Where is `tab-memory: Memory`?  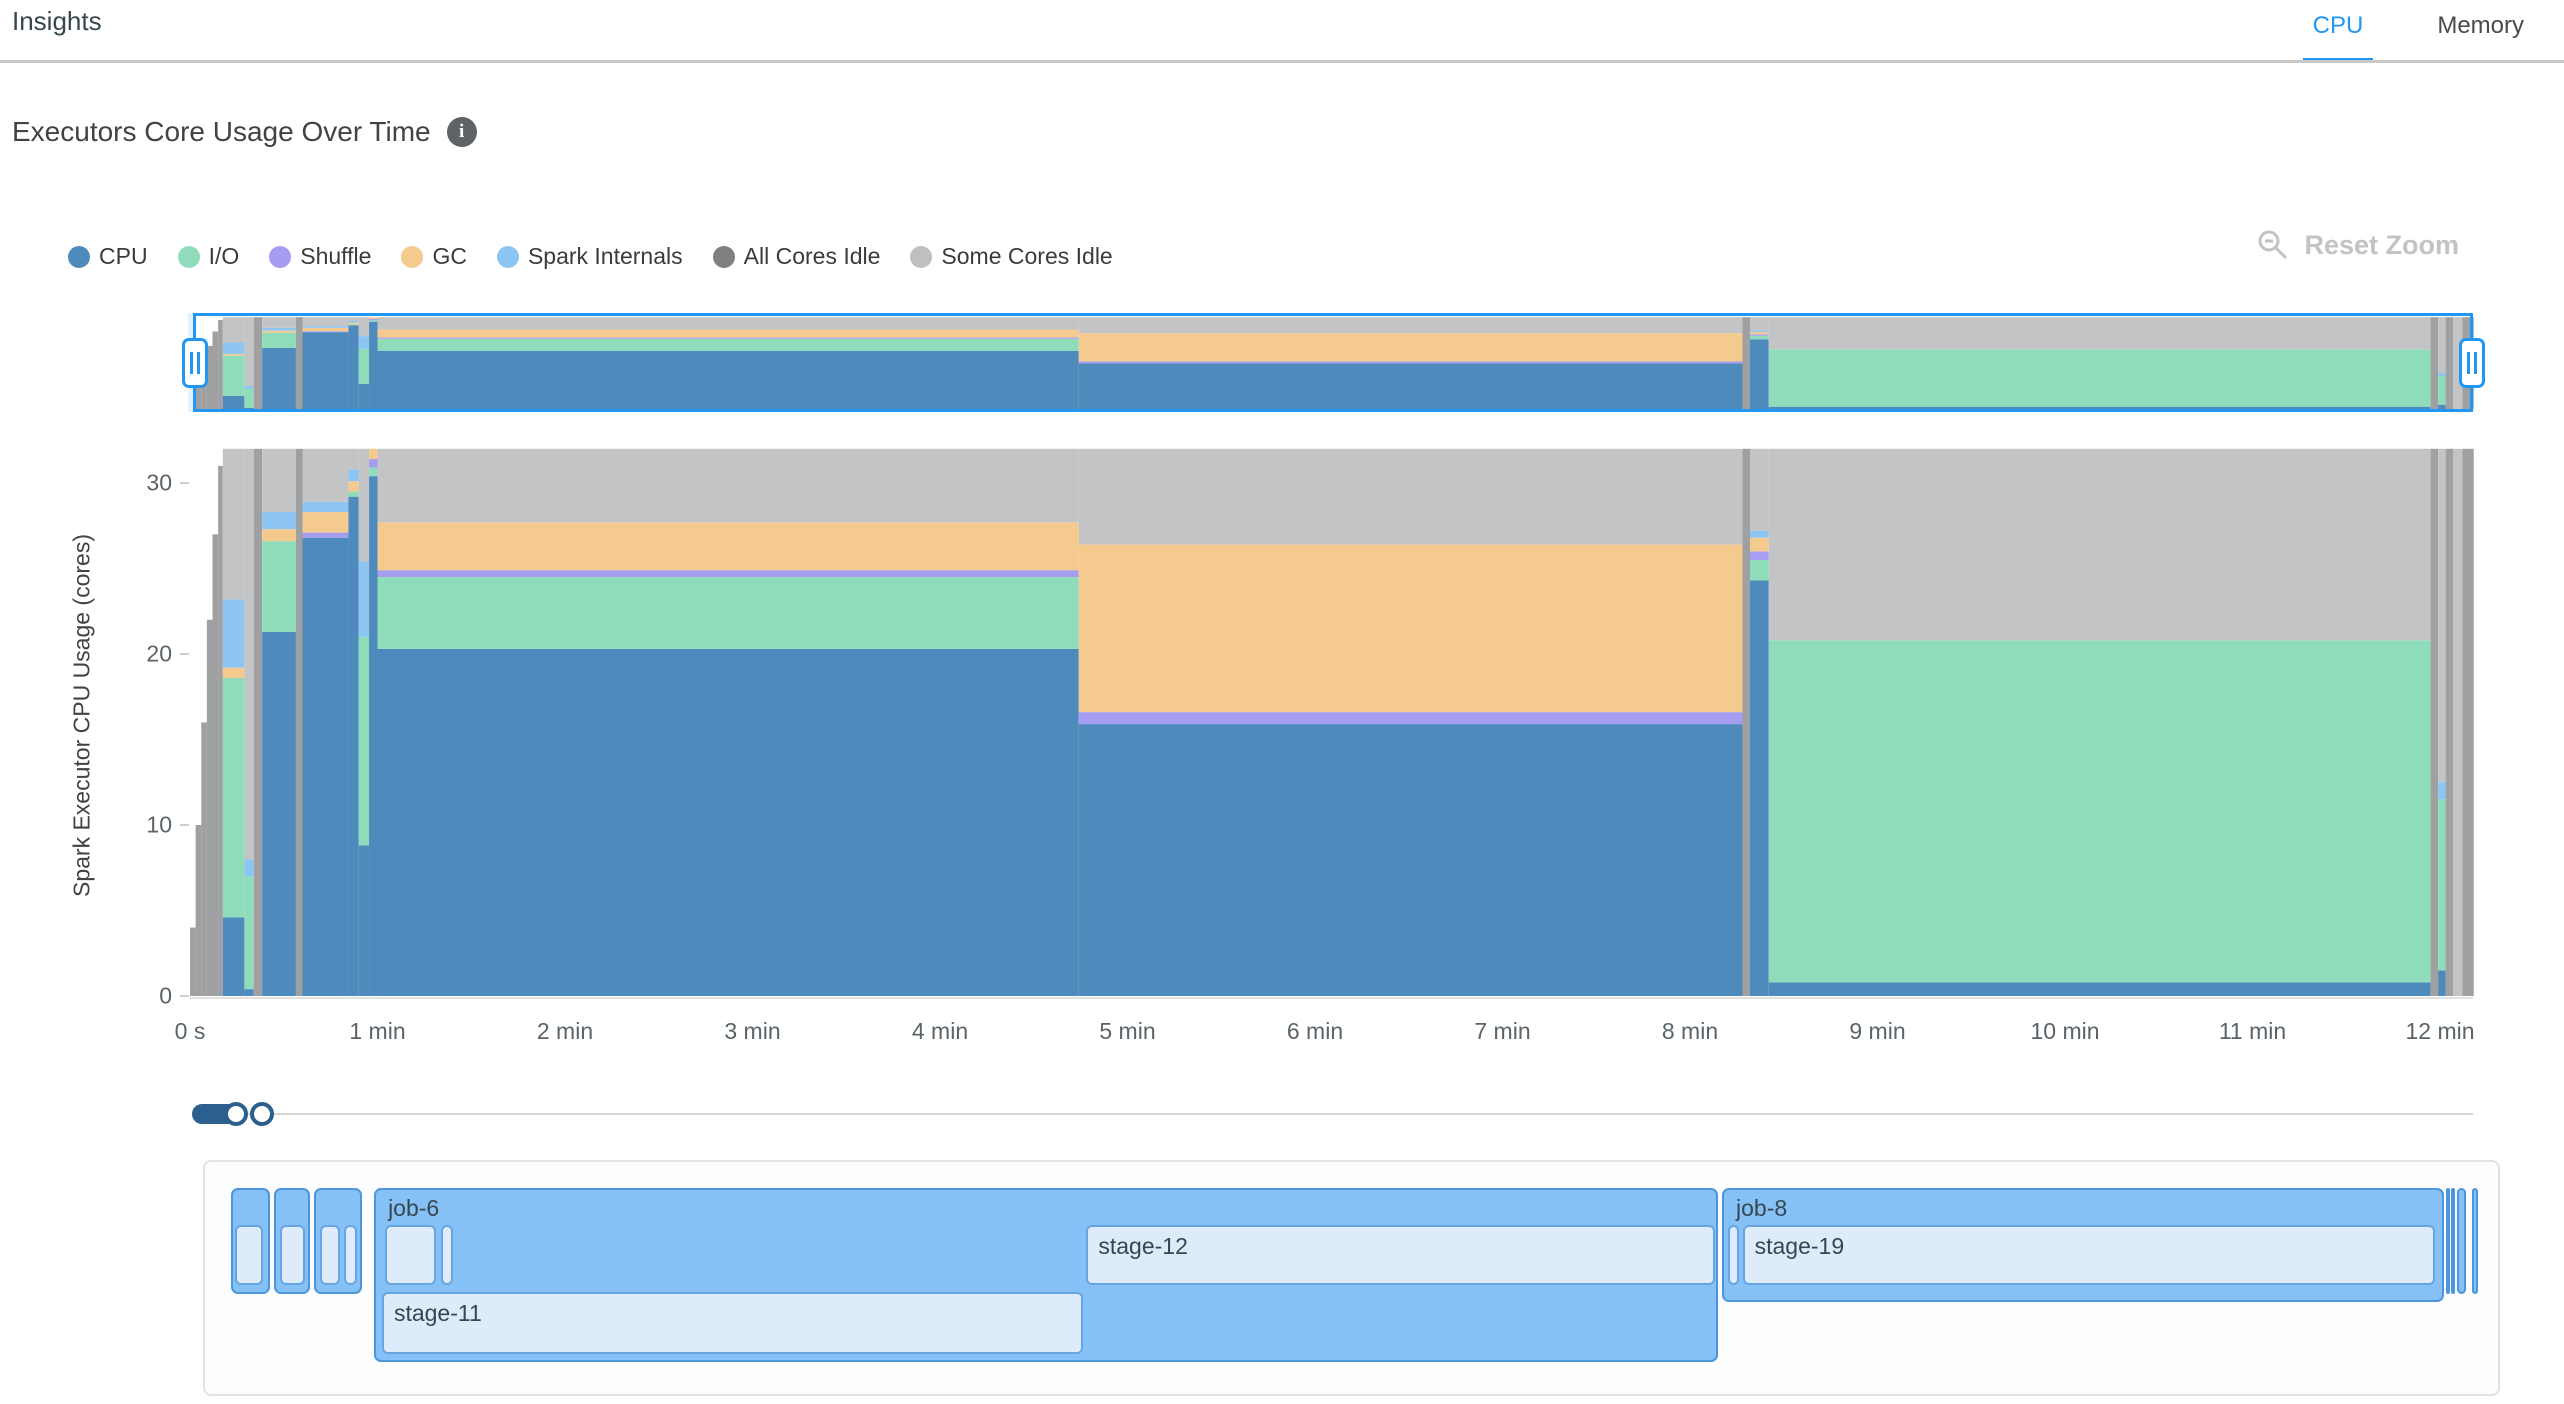 tab-memory: Memory is located at coordinates (2480, 25).